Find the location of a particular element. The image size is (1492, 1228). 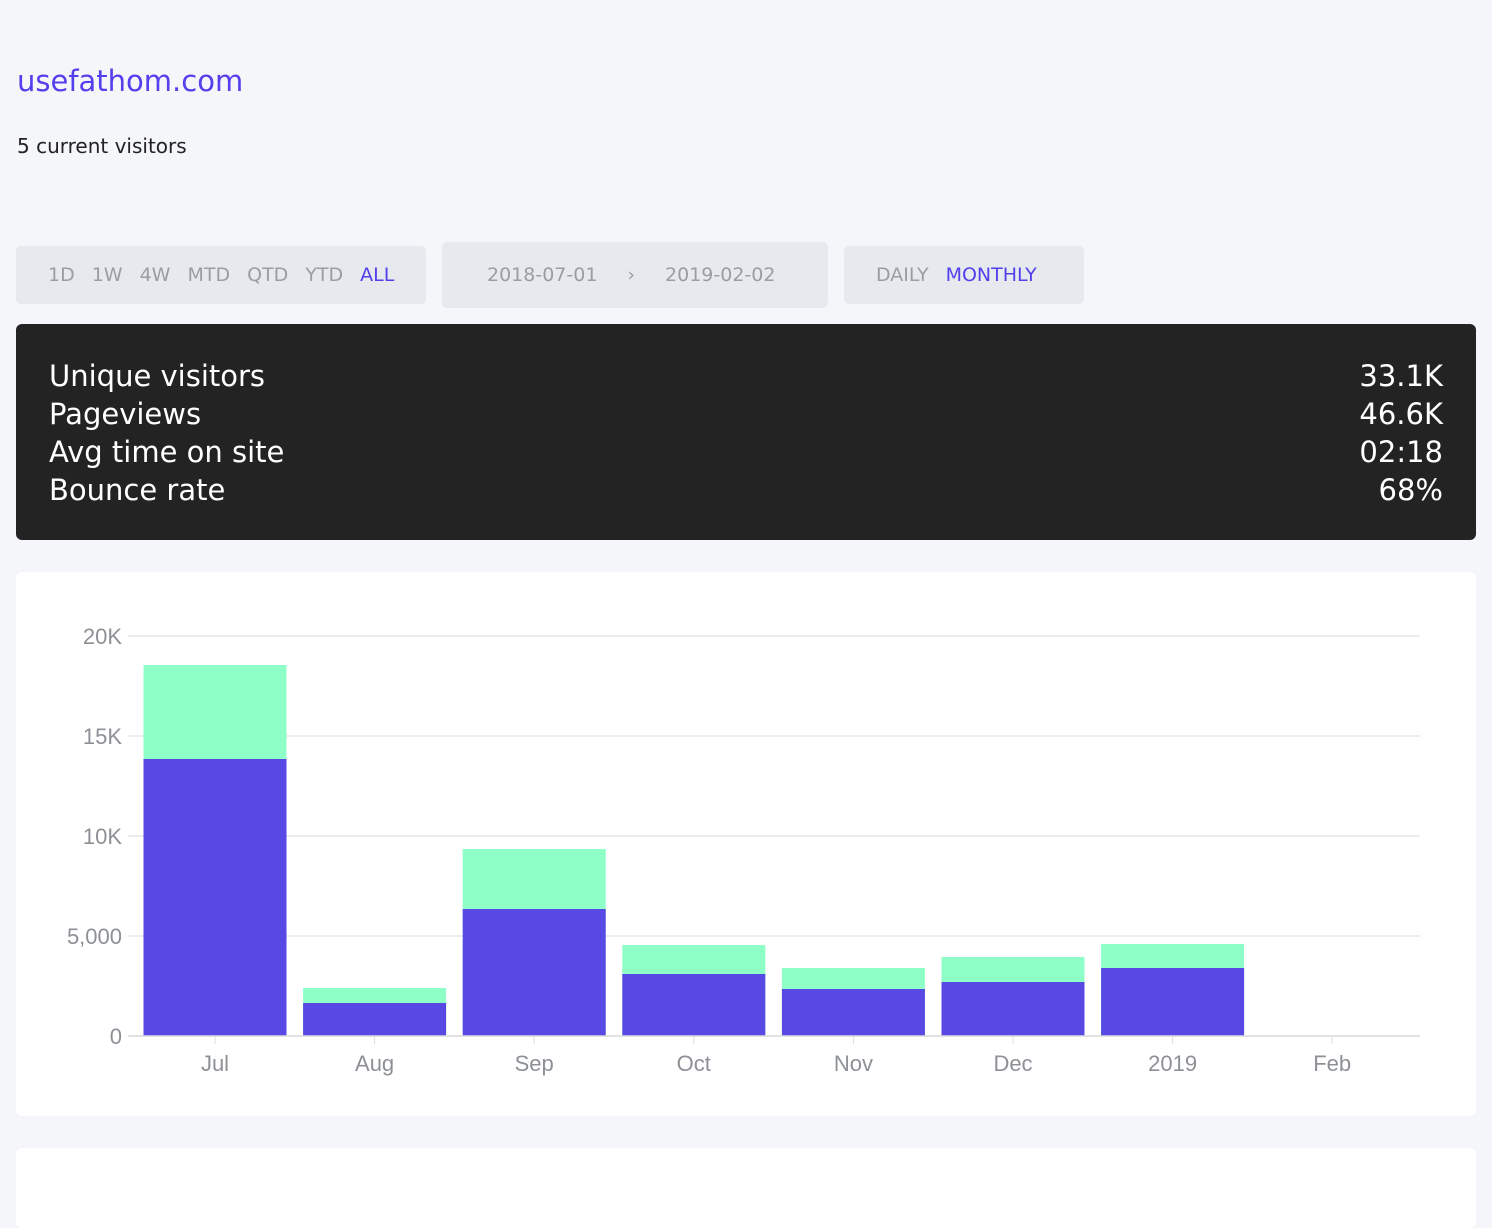

period-mtd: MTD is located at coordinates (209, 275).